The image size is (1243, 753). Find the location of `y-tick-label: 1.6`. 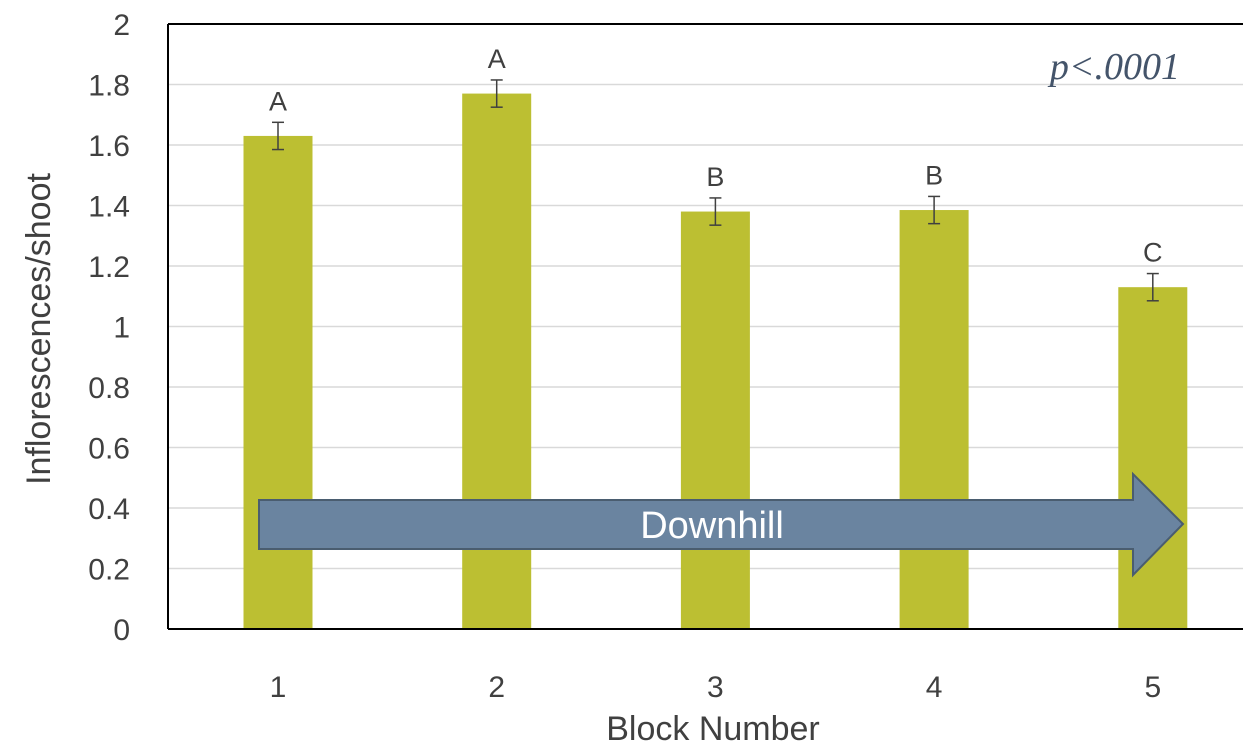

y-tick-label: 1.6 is located at coordinates (109, 146).